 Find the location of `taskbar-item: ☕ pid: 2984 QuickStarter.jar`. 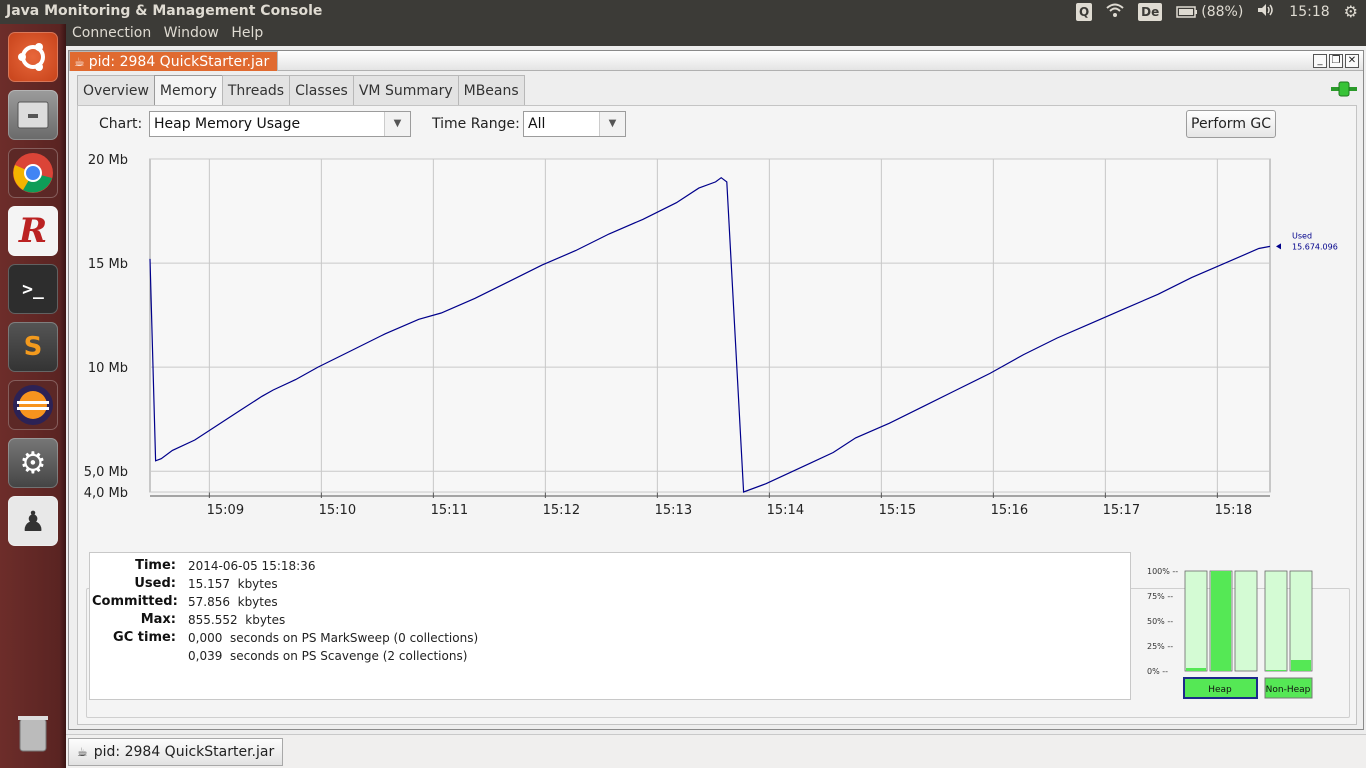

taskbar-item: ☕ pid: 2984 QuickStarter.jar is located at coordinates (176, 752).